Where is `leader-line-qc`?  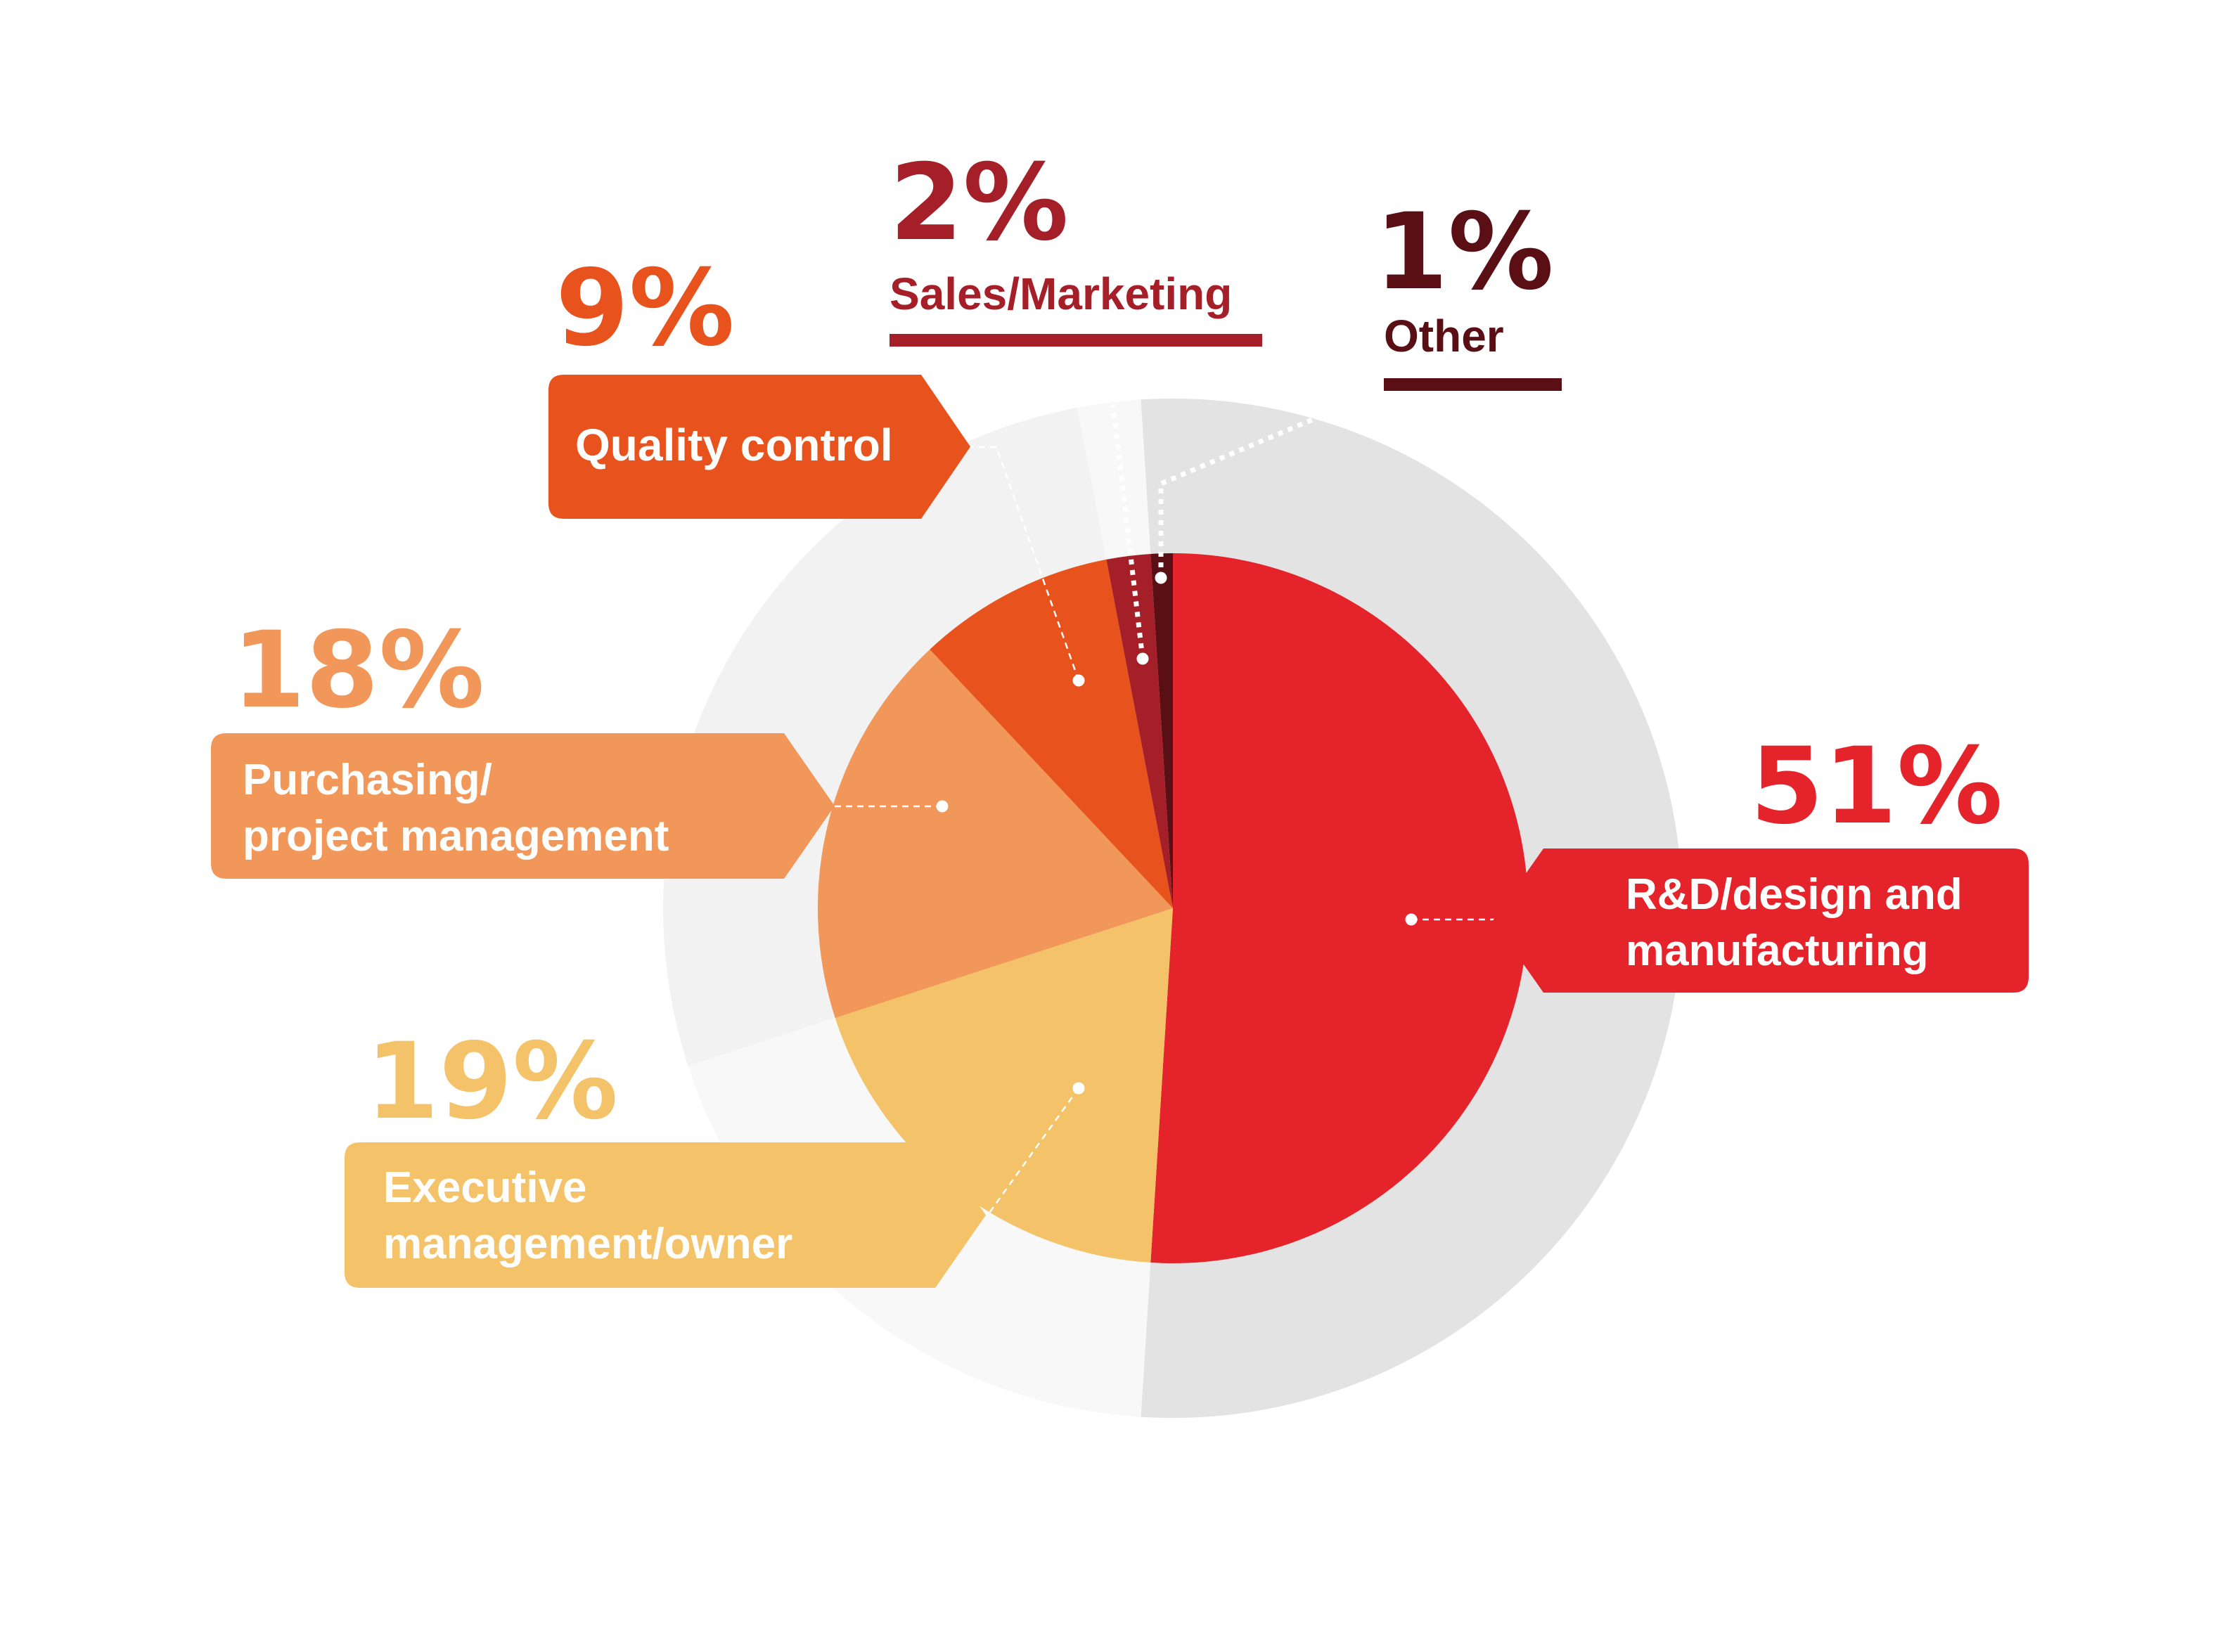
leader-line-qc is located at coordinates (1007, 563).